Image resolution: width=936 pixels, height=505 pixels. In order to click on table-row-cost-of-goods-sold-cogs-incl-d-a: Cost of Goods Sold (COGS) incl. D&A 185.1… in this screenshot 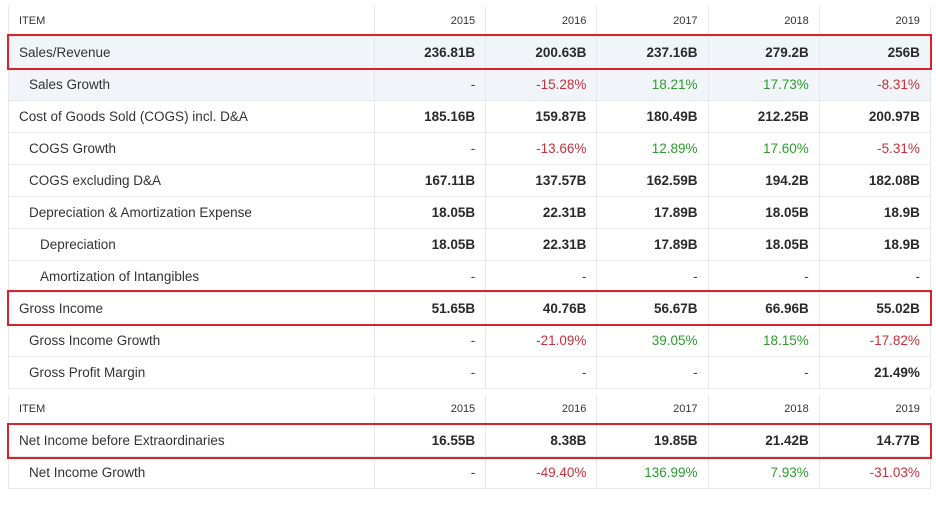, I will do `click(469, 116)`.